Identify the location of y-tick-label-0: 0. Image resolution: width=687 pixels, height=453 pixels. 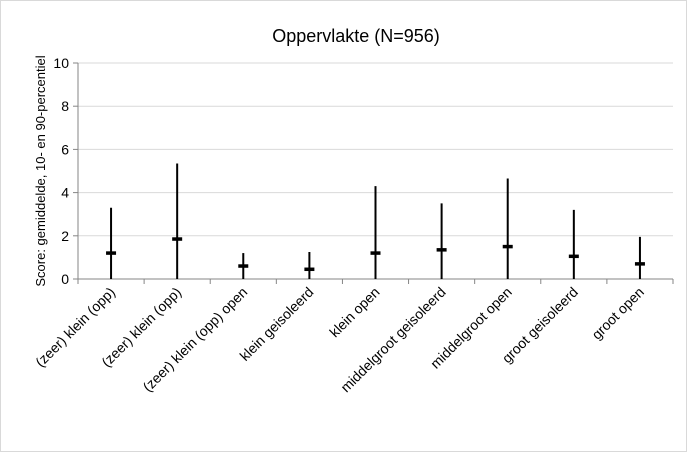
(65, 279).